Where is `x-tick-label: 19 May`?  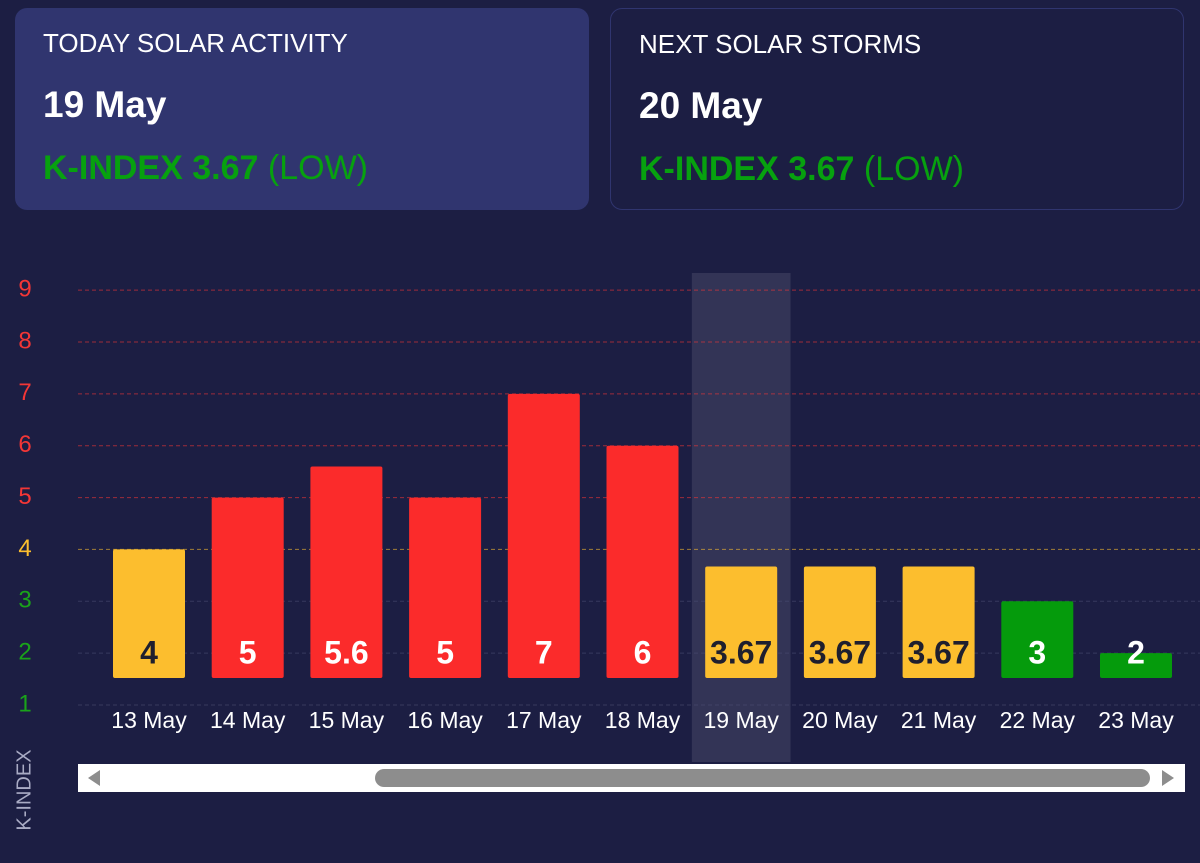
x-tick-label: 19 May is located at coordinates (741, 720).